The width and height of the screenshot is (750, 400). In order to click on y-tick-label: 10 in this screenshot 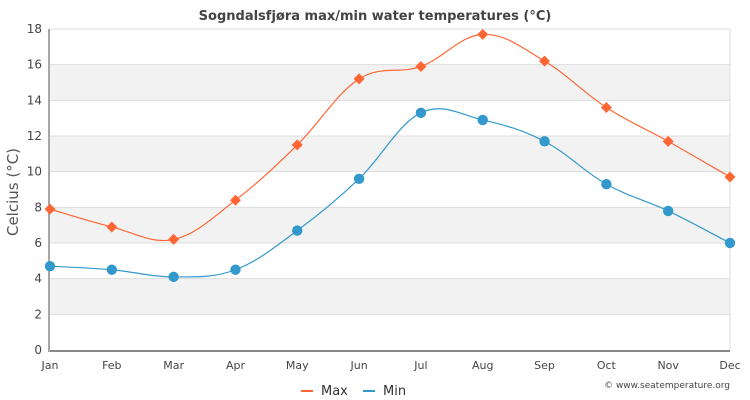, I will do `click(34, 172)`.